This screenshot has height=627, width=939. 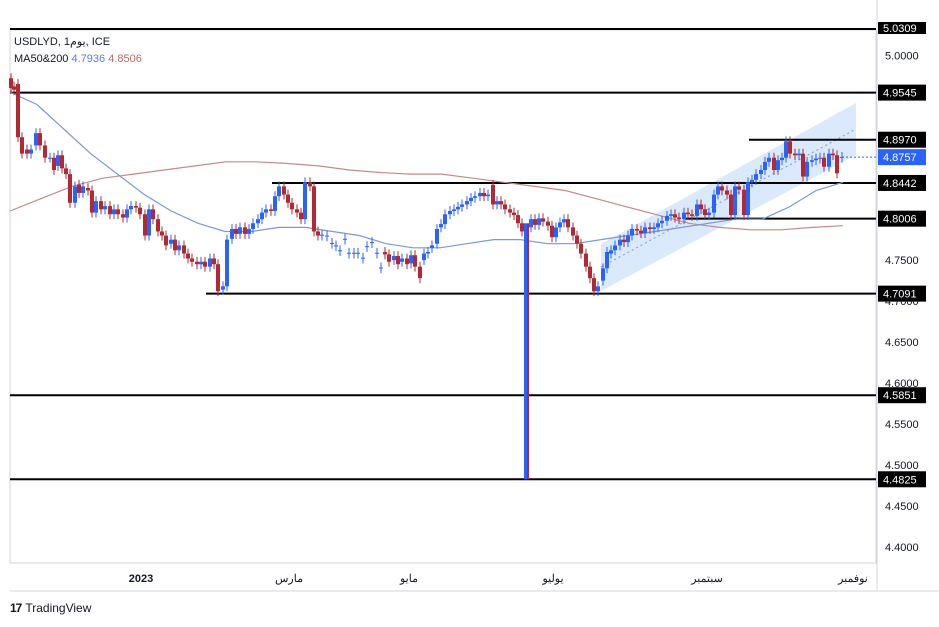 What do you see at coordinates (900, 184) in the screenshot?
I see `level-price-label: 4.8442` at bounding box center [900, 184].